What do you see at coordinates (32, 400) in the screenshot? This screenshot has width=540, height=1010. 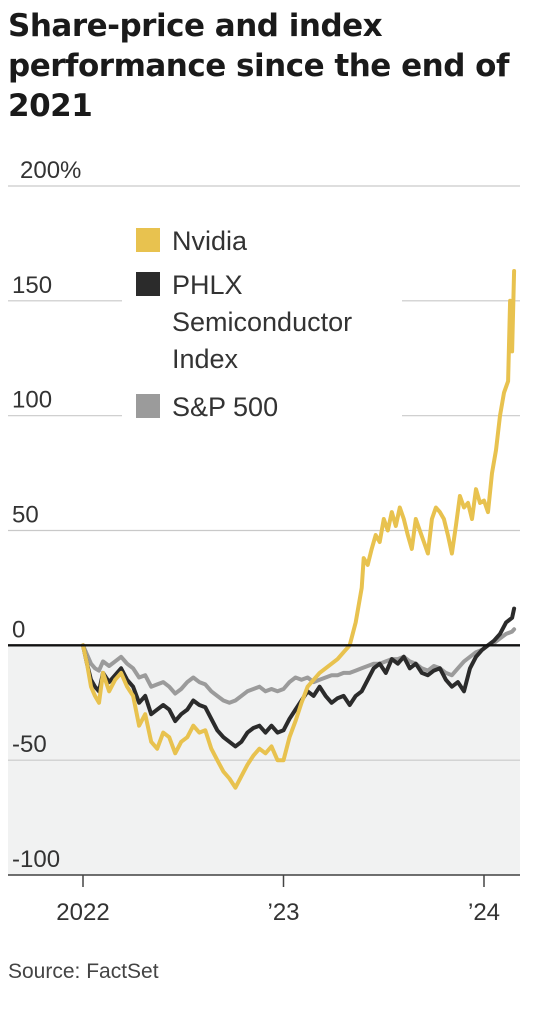 I see `y-tick-label: 100` at bounding box center [32, 400].